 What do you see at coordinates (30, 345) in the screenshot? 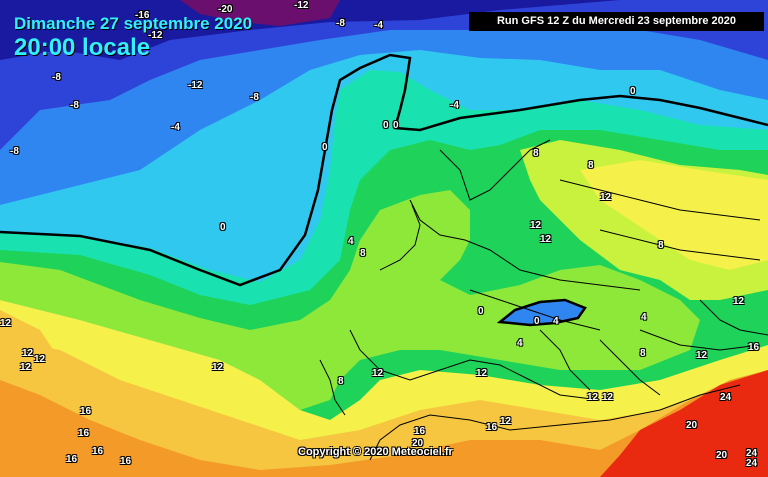
I see `band-warm-atlantic` at bounding box center [30, 345].